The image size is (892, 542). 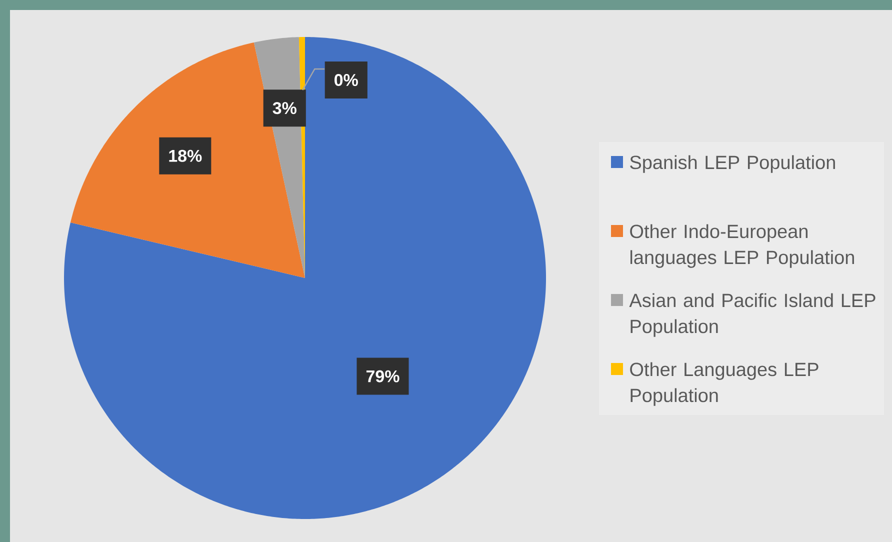 What do you see at coordinates (724, 384) in the screenshot?
I see `legend-label: Other Languages LEP Population` at bounding box center [724, 384].